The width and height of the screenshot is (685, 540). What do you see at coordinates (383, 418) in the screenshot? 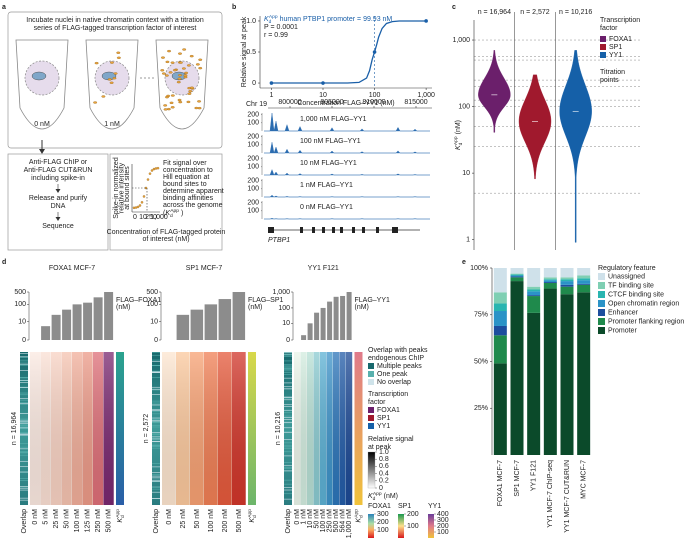
I see `legend-label: SP1` at bounding box center [383, 418].